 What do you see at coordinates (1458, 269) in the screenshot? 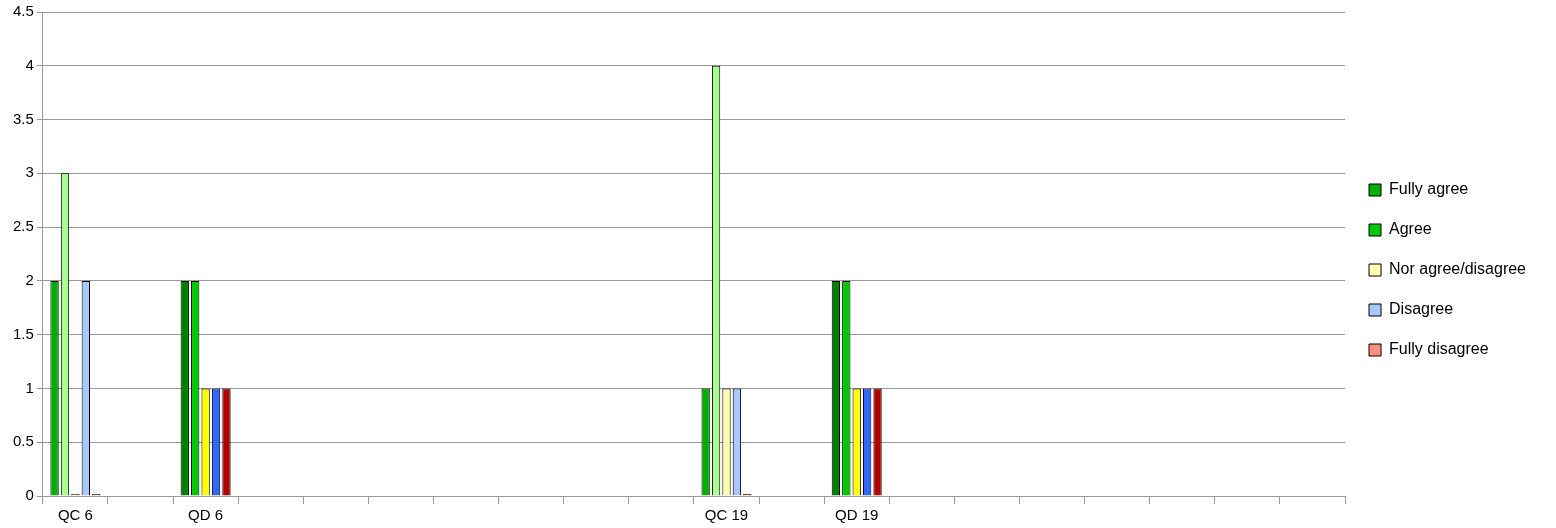
I see `legend-label: Nor agree/disagree` at bounding box center [1458, 269].